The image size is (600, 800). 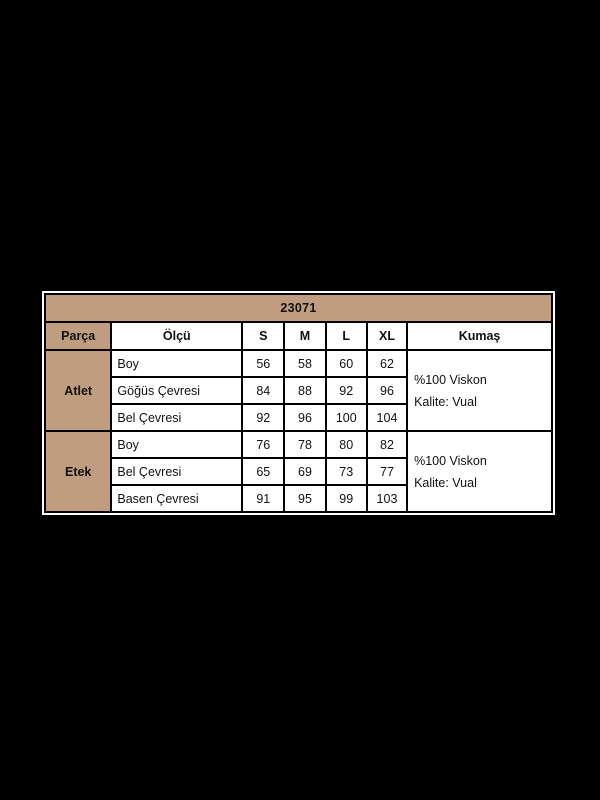 I want to click on title-row: 23071, so click(x=298, y=308).